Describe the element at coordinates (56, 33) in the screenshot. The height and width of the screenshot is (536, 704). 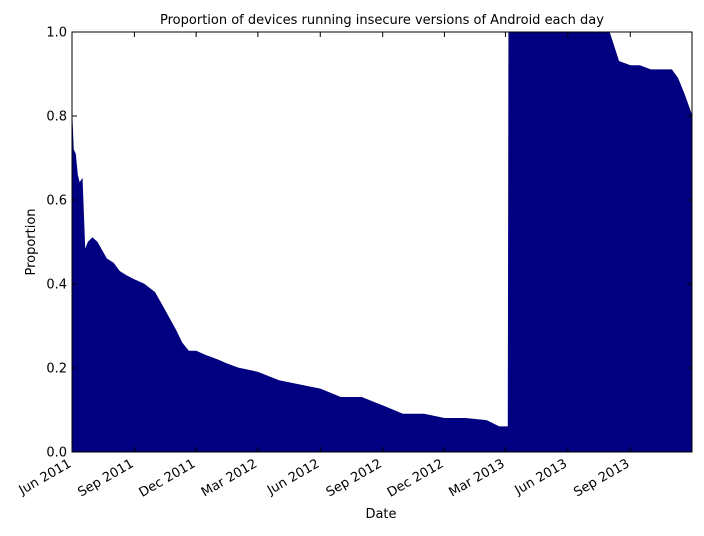
I see `y-tick-label: 1.0` at that location.